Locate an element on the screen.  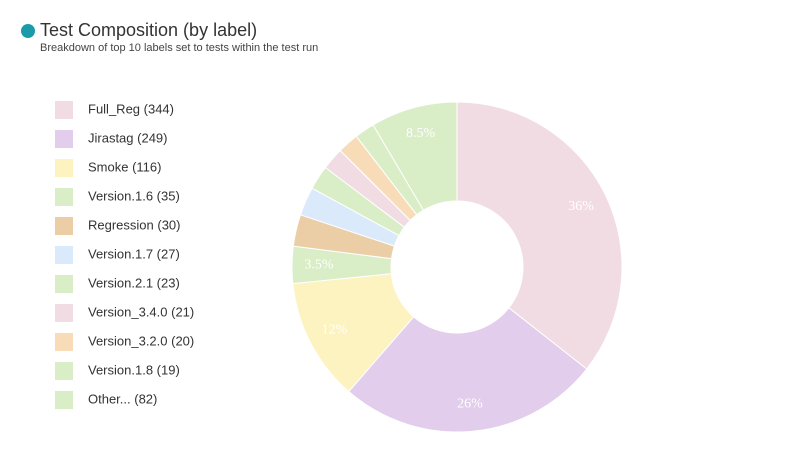
slice-label: 12% is located at coordinates (335, 330).